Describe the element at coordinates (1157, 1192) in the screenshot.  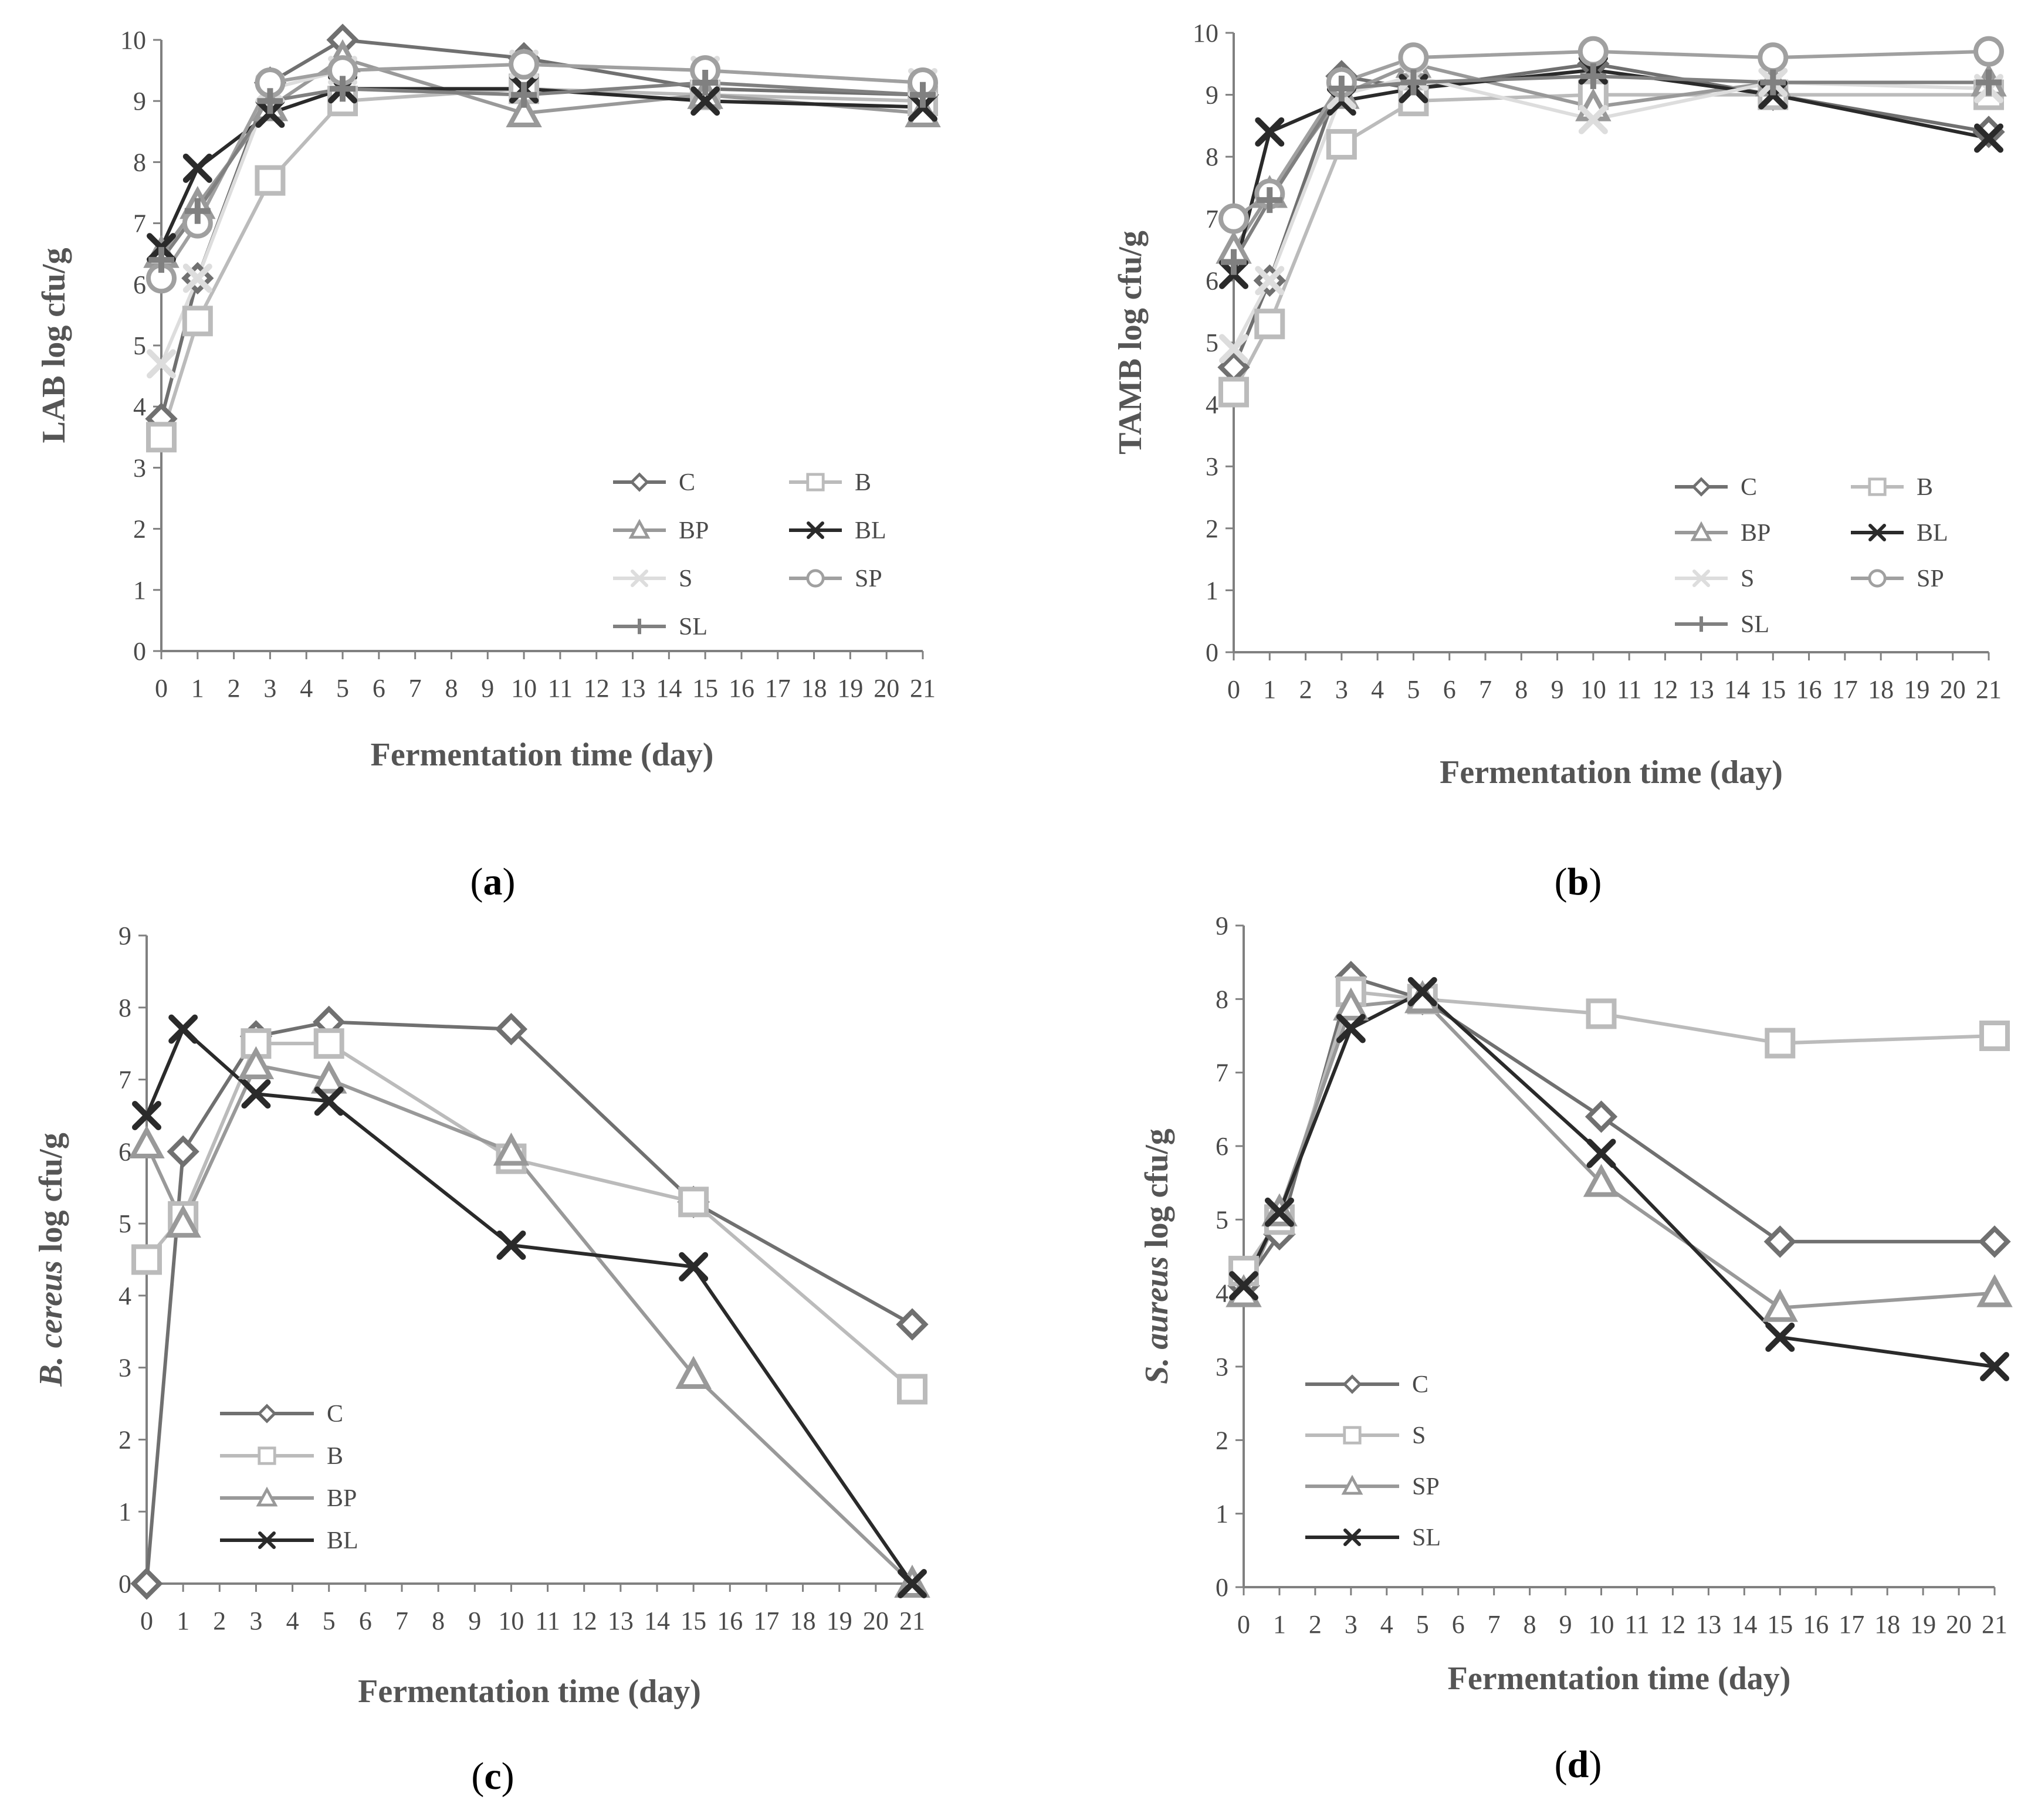
I see `y-axis-title-rest: log cfu/g` at that location.